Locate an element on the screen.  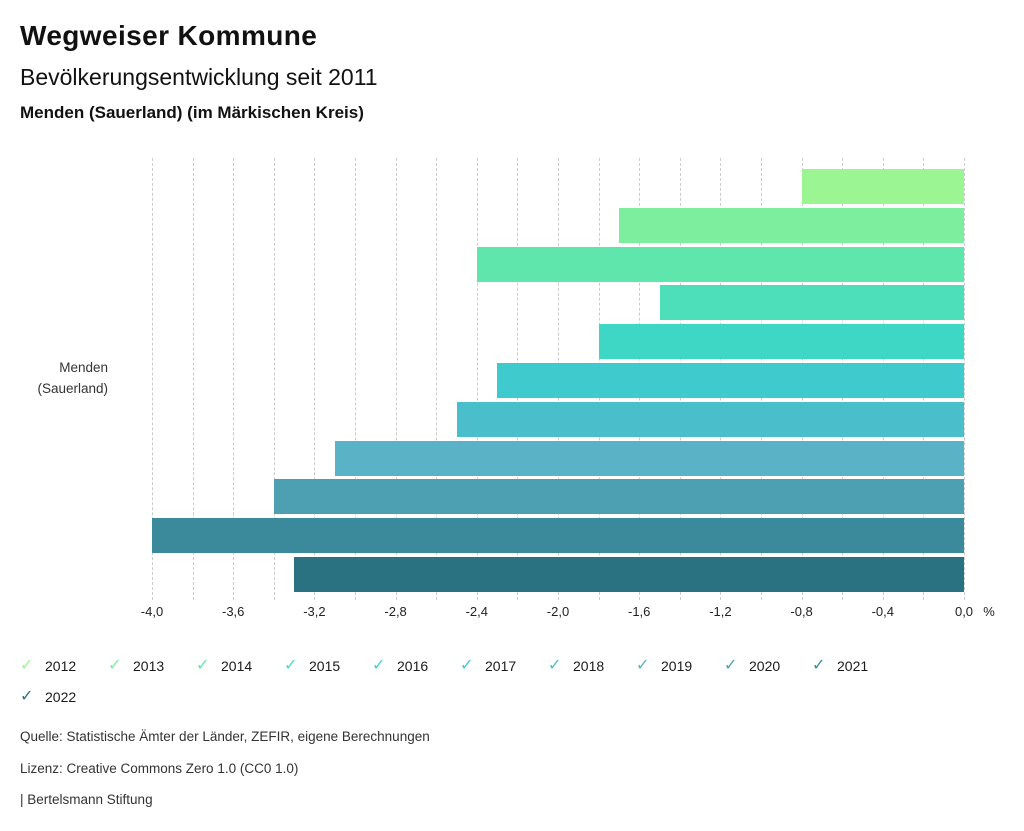
legend-item-label: 2016 is located at coordinates (413, 666).